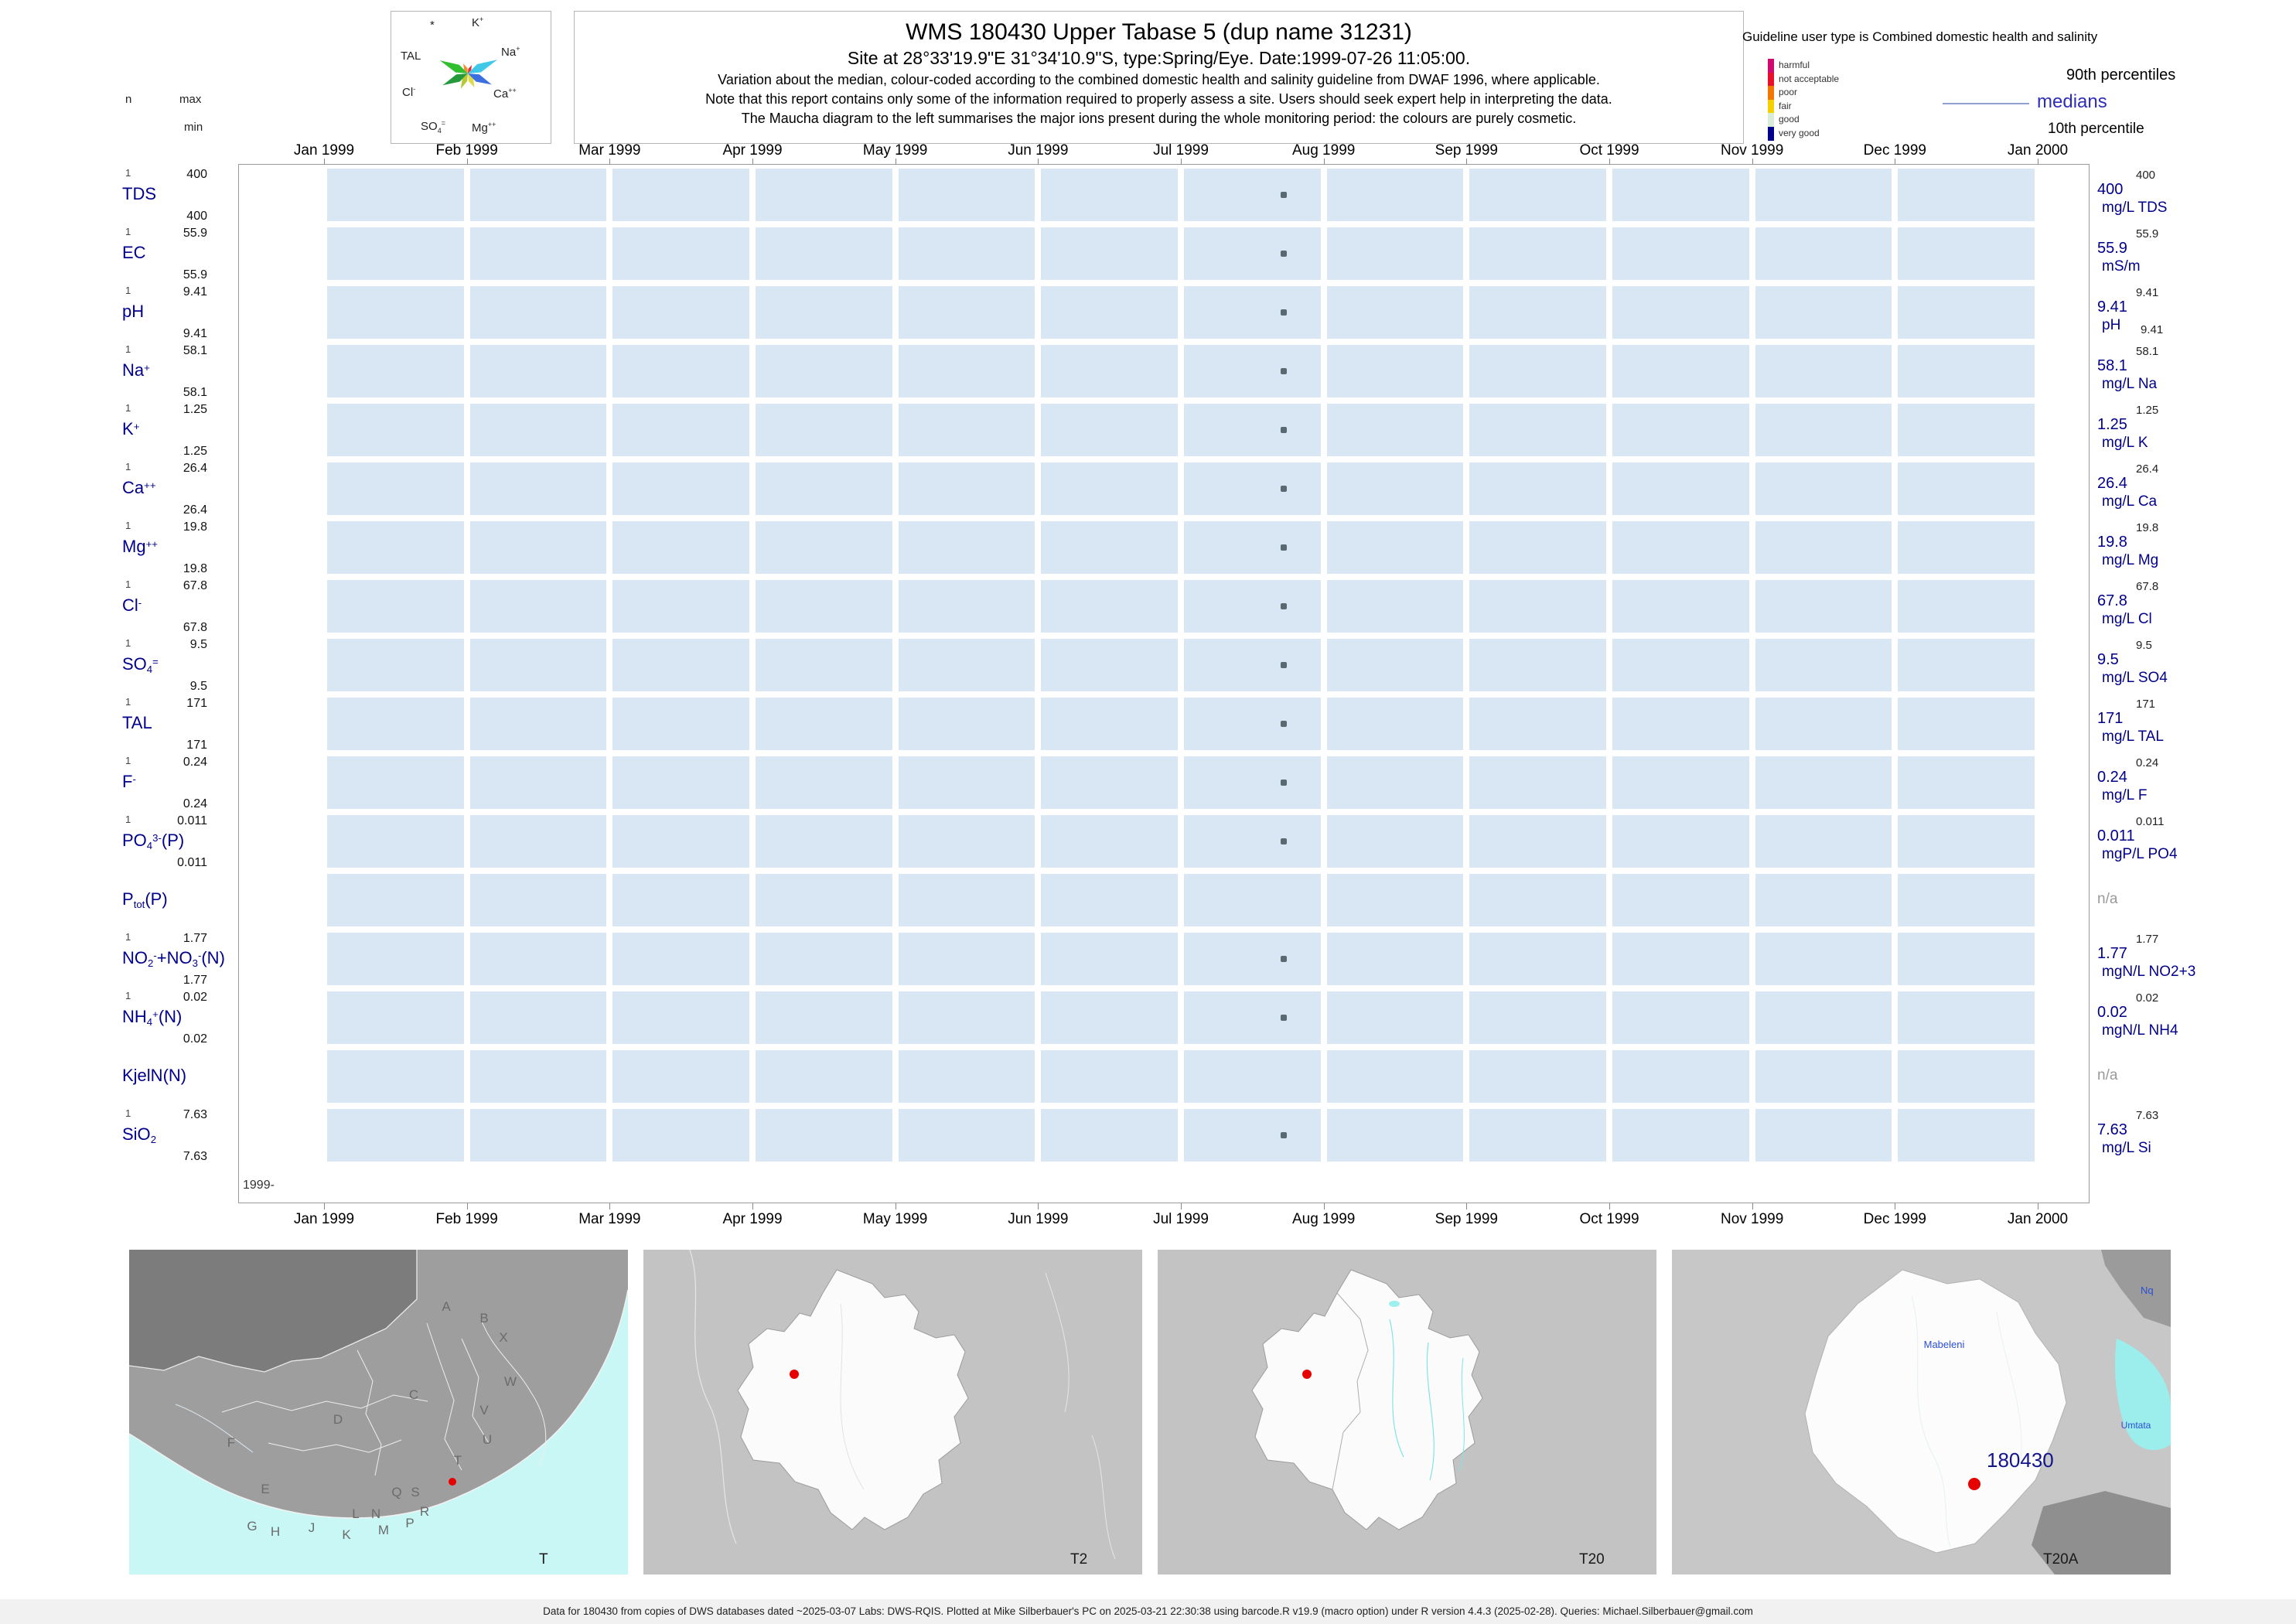 Image resolution: width=2296 pixels, height=1624 pixels. I want to click on parameter-label: NO2-+NO3-(N), so click(173, 958).